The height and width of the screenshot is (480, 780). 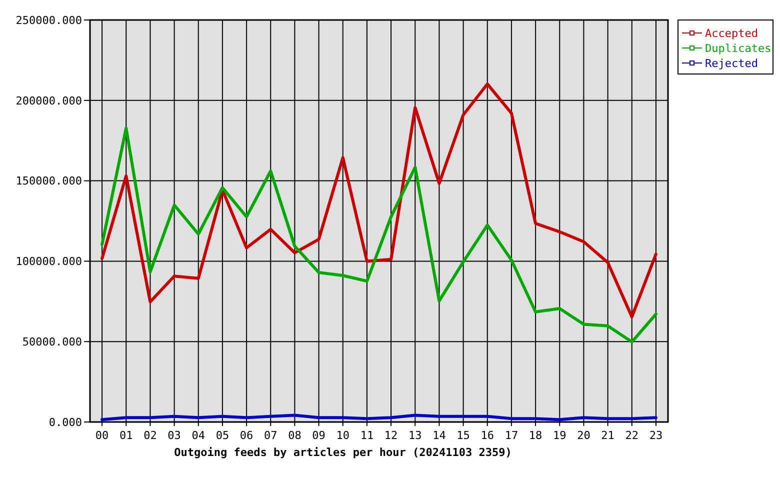 What do you see at coordinates (271, 435) in the screenshot?
I see `x-tick-label: 07` at bounding box center [271, 435].